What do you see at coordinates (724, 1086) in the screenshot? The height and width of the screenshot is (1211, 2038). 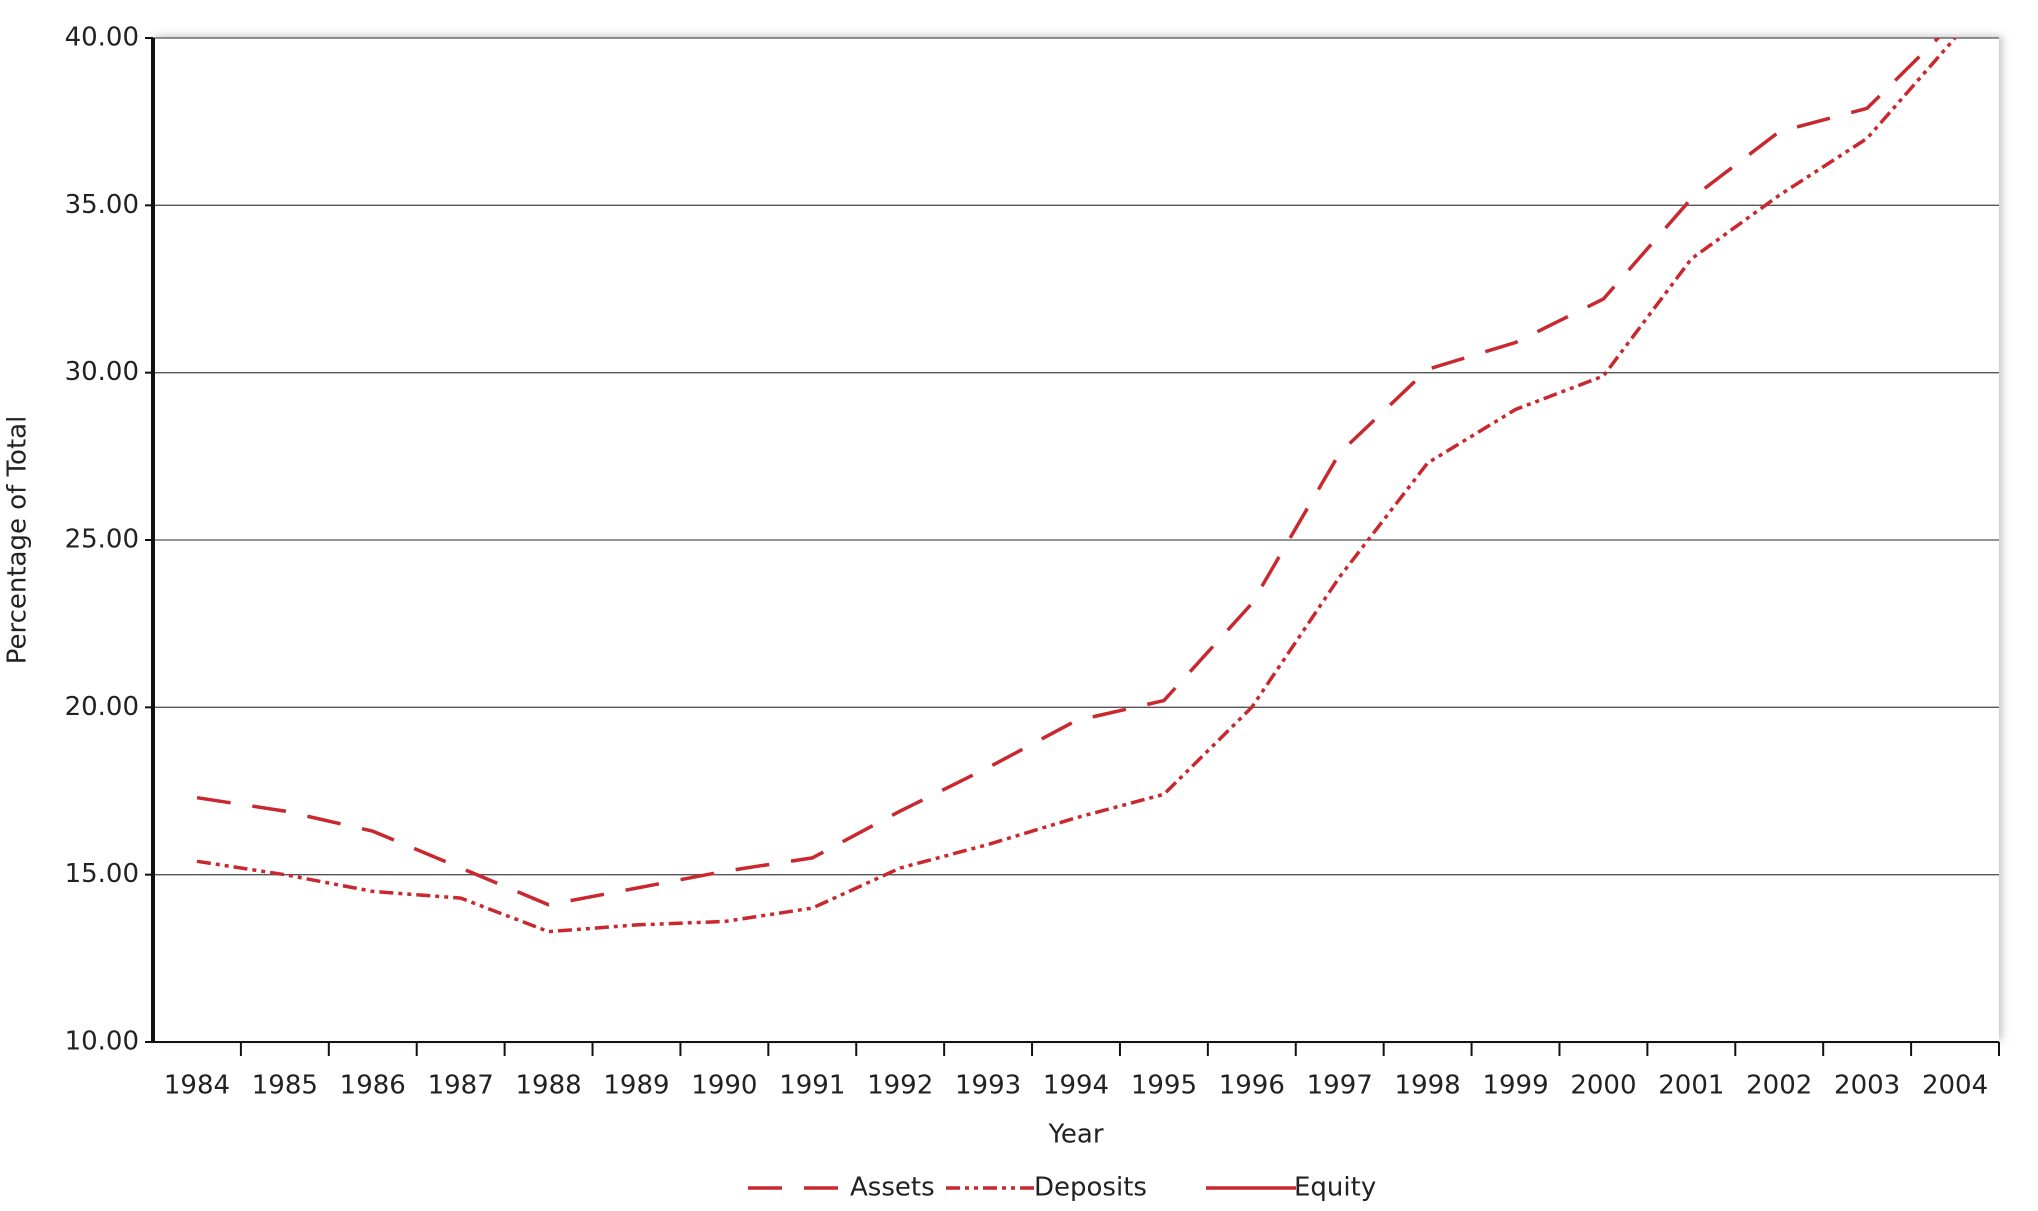 I see `x-tick-label: 1990` at bounding box center [724, 1086].